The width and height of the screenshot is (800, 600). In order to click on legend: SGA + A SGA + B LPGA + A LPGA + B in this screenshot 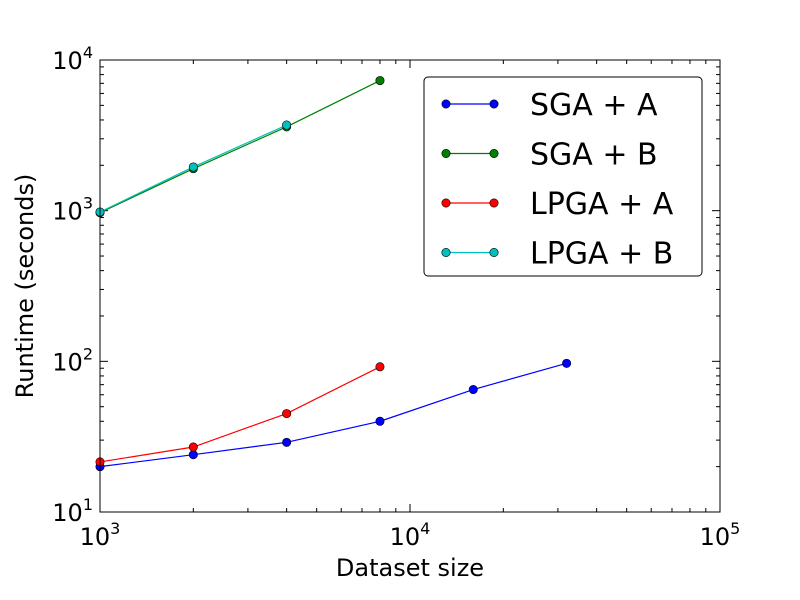, I will do `click(563, 176)`.